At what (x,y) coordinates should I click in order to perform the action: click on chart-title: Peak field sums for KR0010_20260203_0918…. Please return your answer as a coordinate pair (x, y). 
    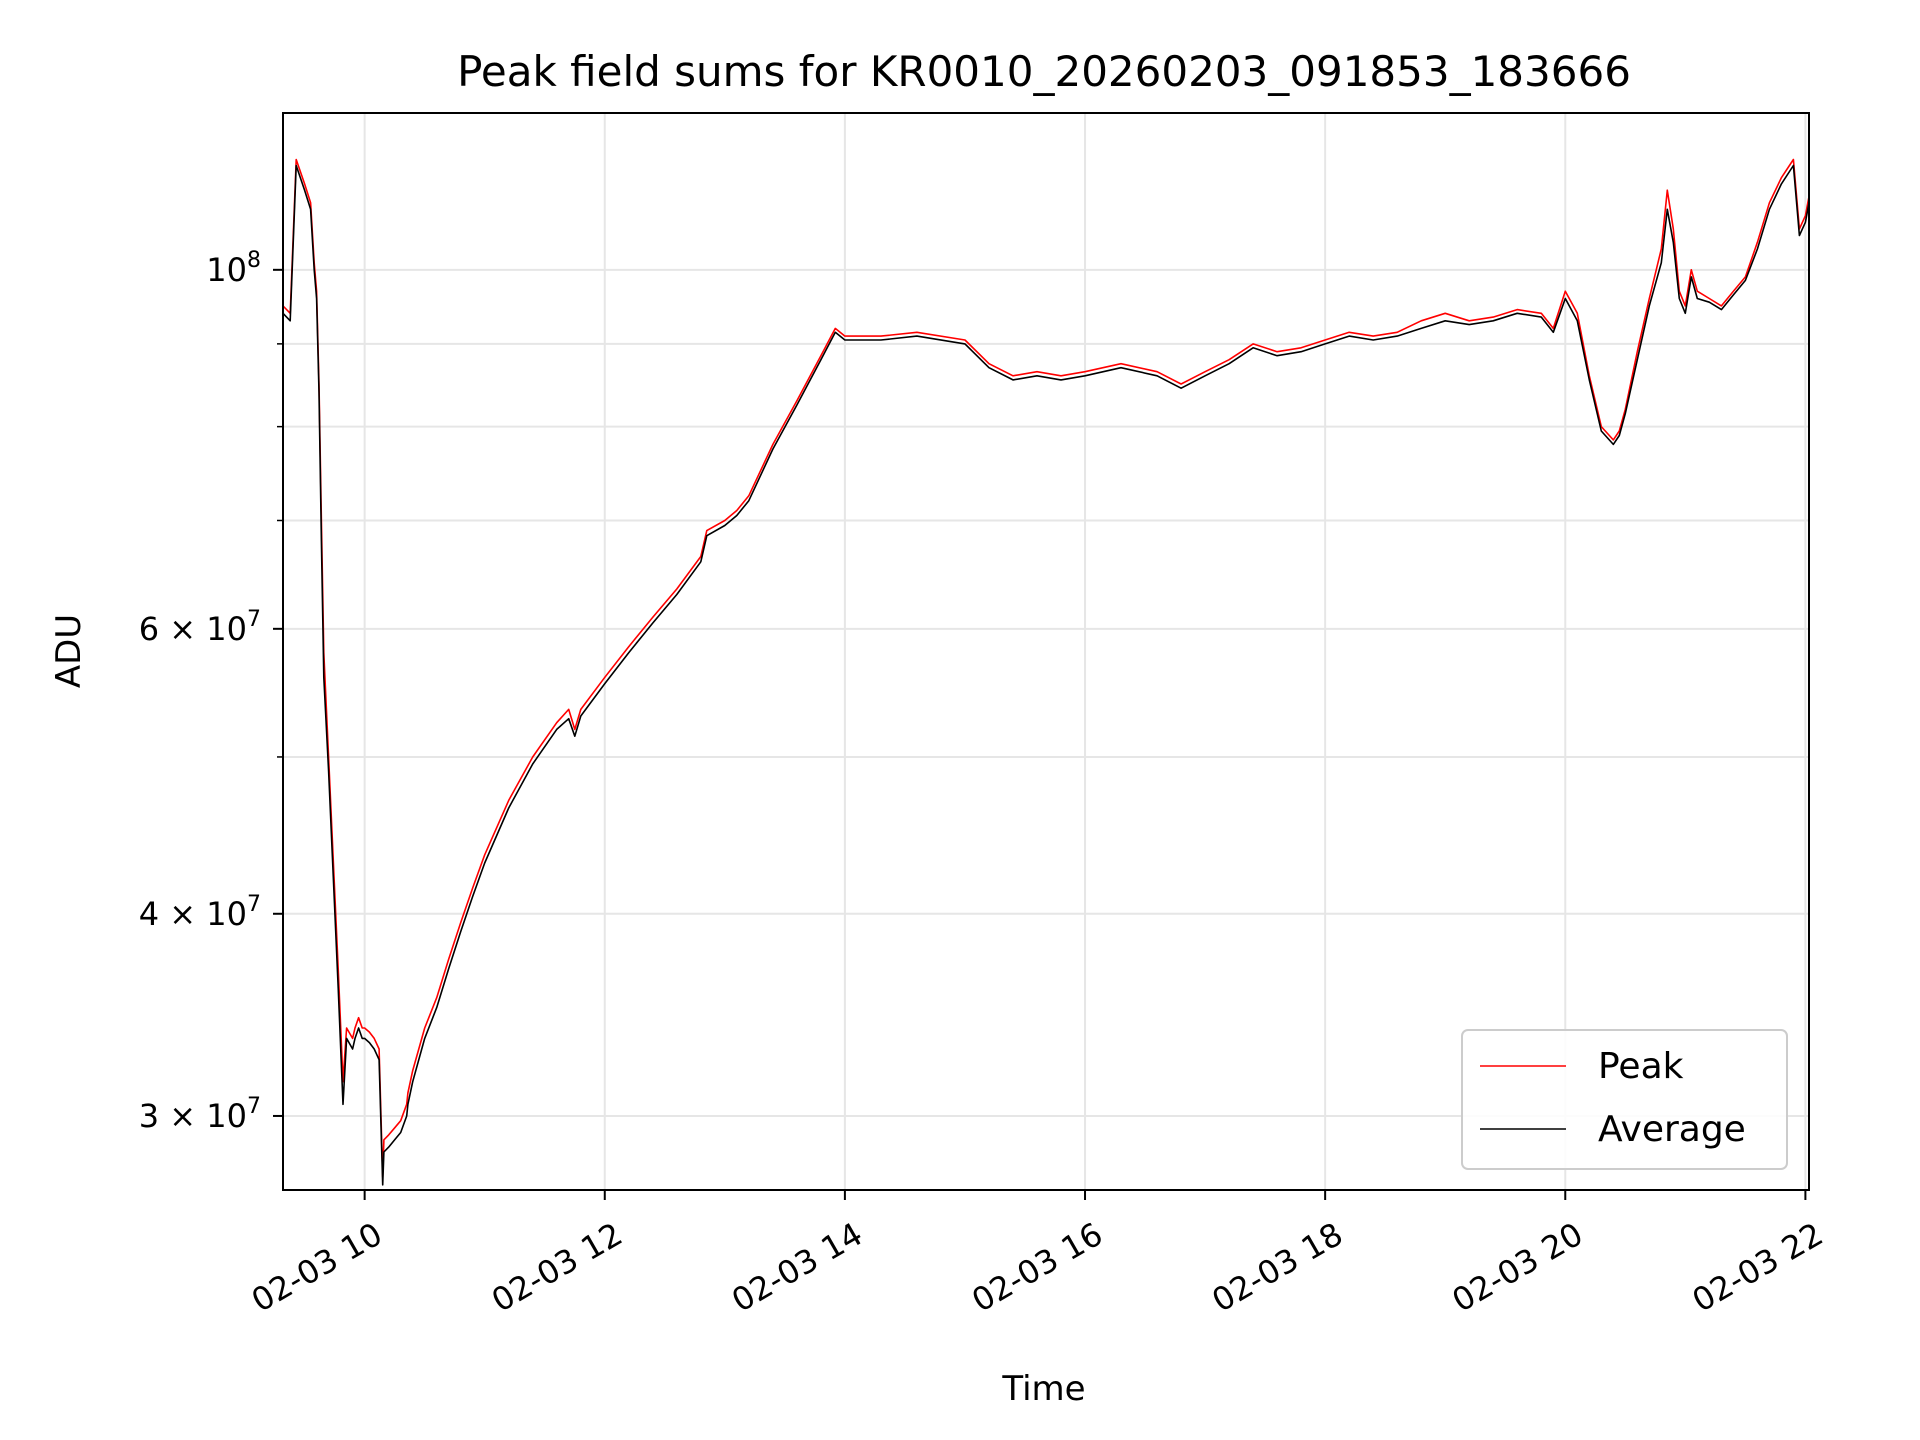
    Looking at the image, I should click on (1044, 71).